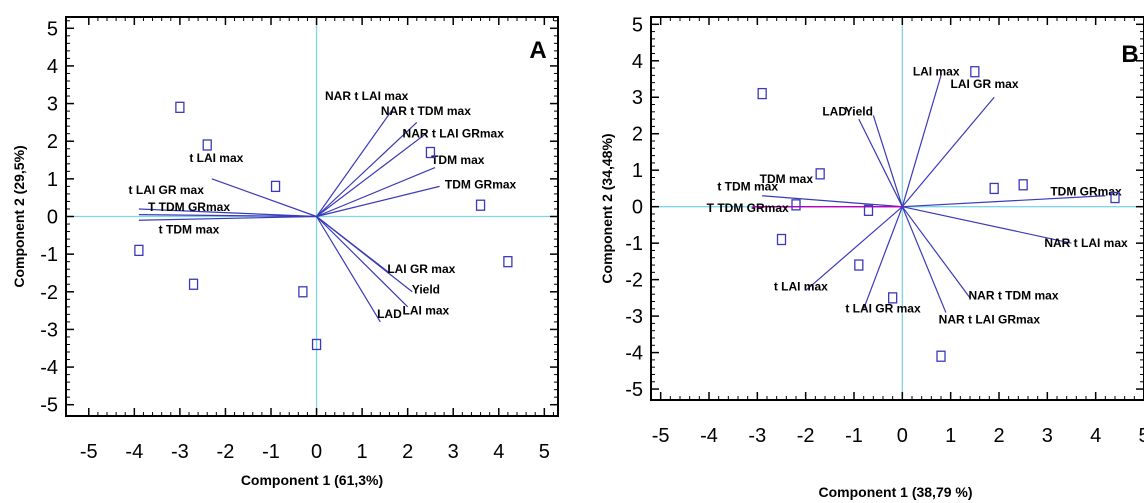 The width and height of the screenshot is (1144, 503). What do you see at coordinates (634, 244) in the screenshot?
I see `y-tick-label: -1` at bounding box center [634, 244].